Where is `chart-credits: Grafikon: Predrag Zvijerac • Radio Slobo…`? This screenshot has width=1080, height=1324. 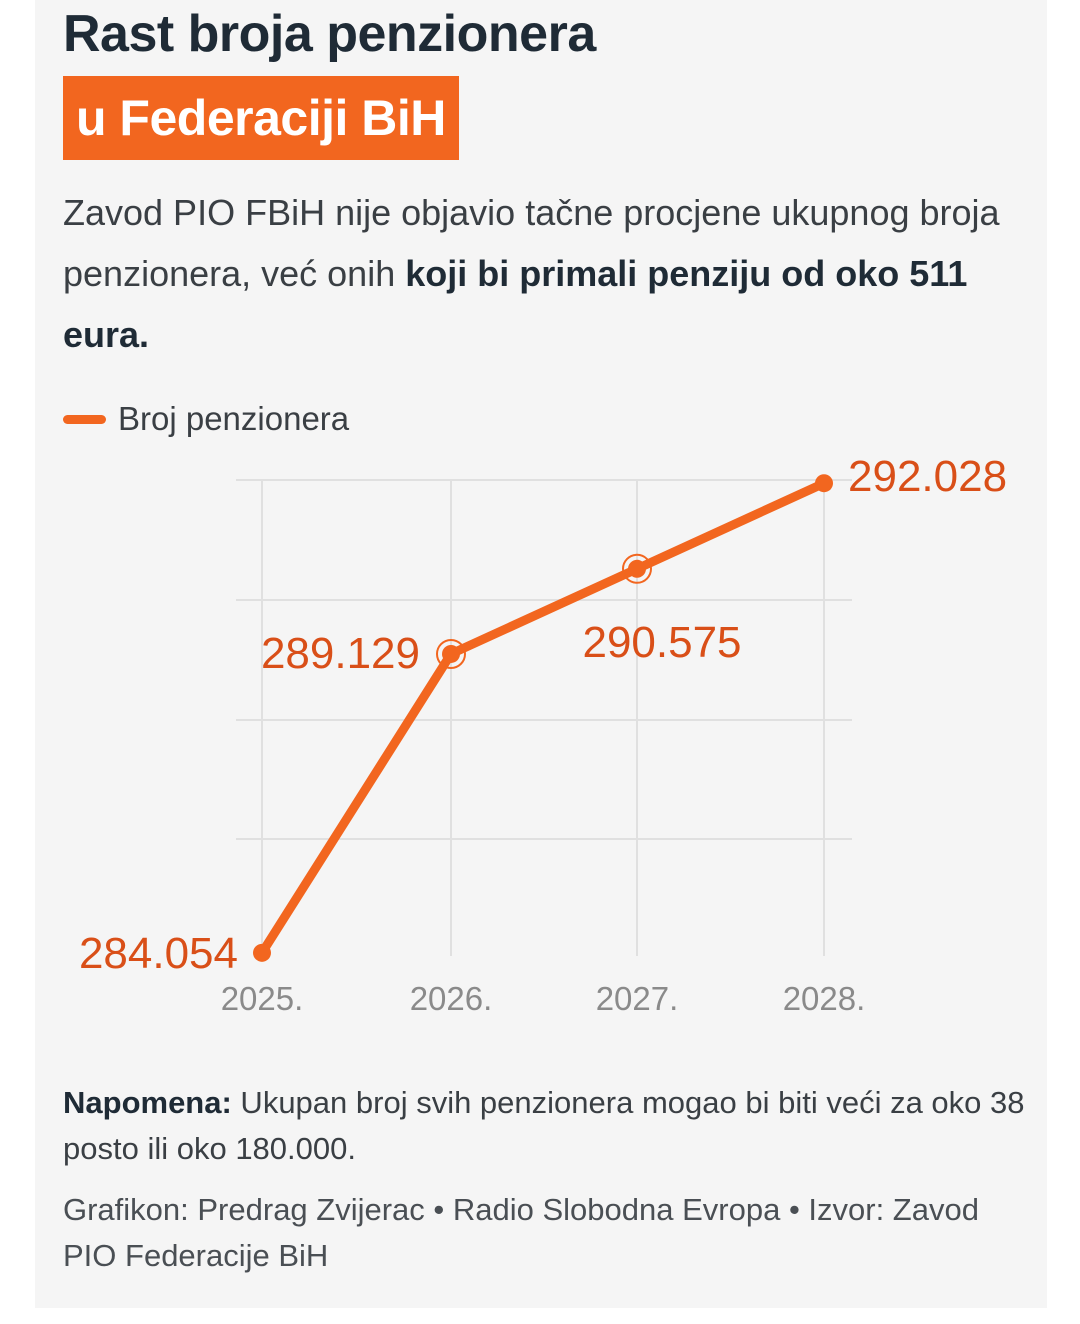
chart-credits: Grafikon: Predrag Zvijerac • Radio Slobo… is located at coordinates (521, 1232).